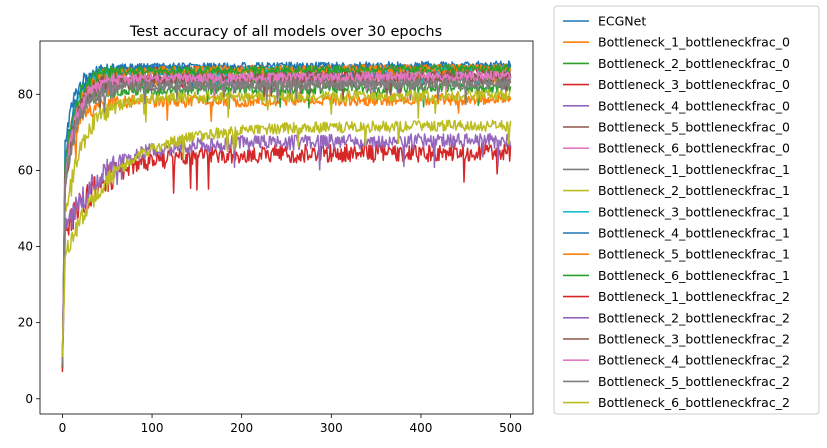 Image resolution: width=827 pixels, height=448 pixels. I want to click on legend-label: Bottleneck_6_bottleneckfrac_2, so click(694, 402).